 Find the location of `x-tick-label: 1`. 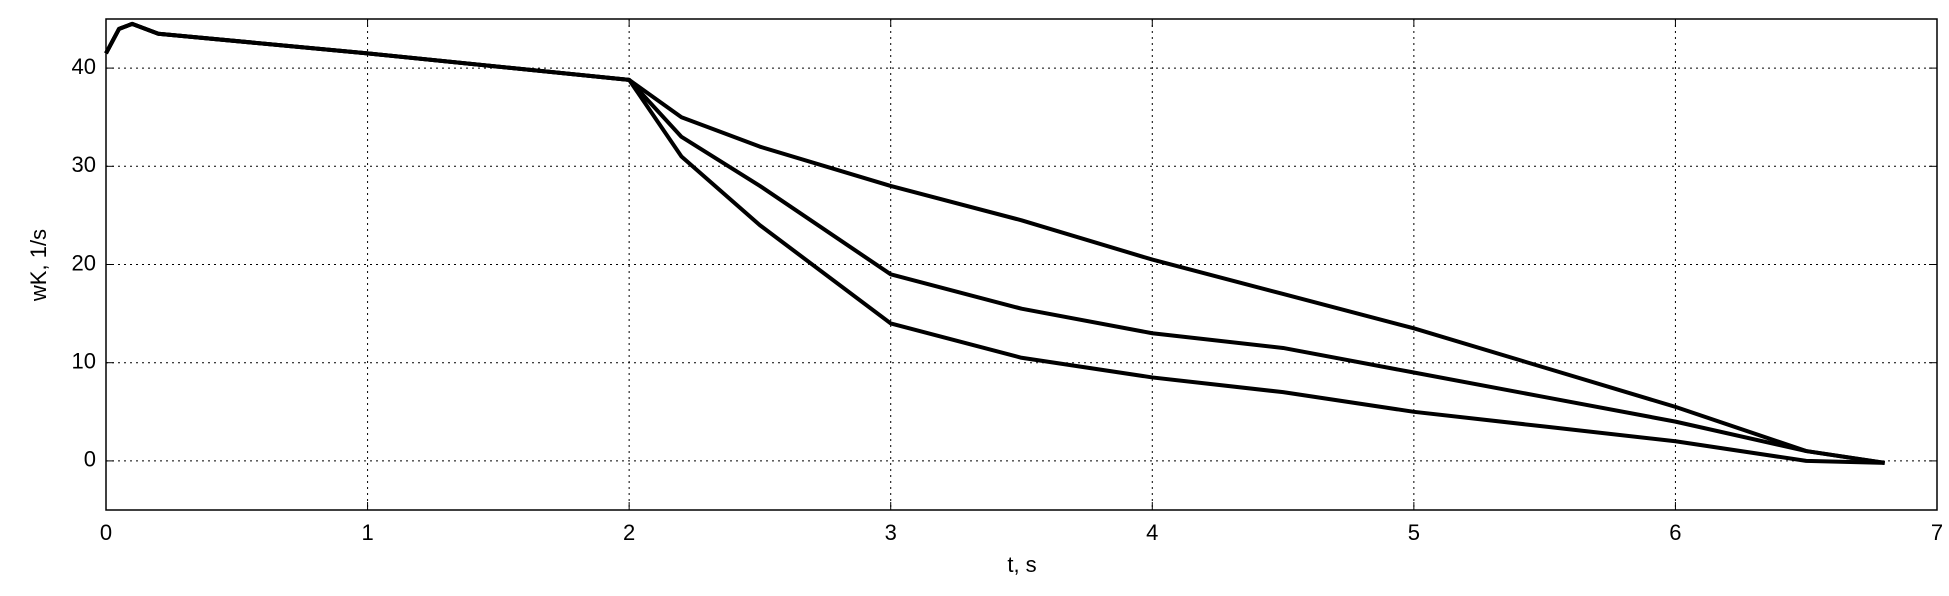

x-tick-label: 1 is located at coordinates (367, 532).